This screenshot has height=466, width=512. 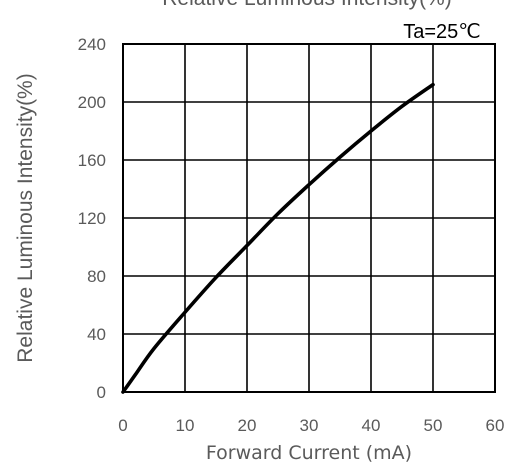 I want to click on y-tick-label: 80, so click(x=96, y=276).